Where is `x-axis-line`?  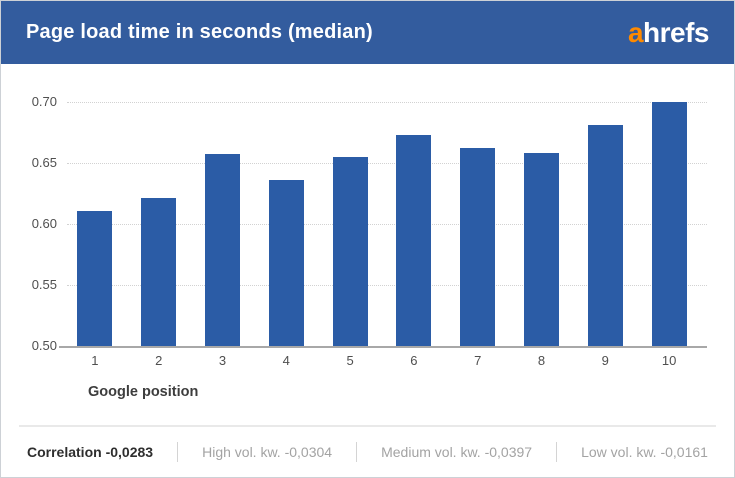 x-axis-line is located at coordinates (383, 347).